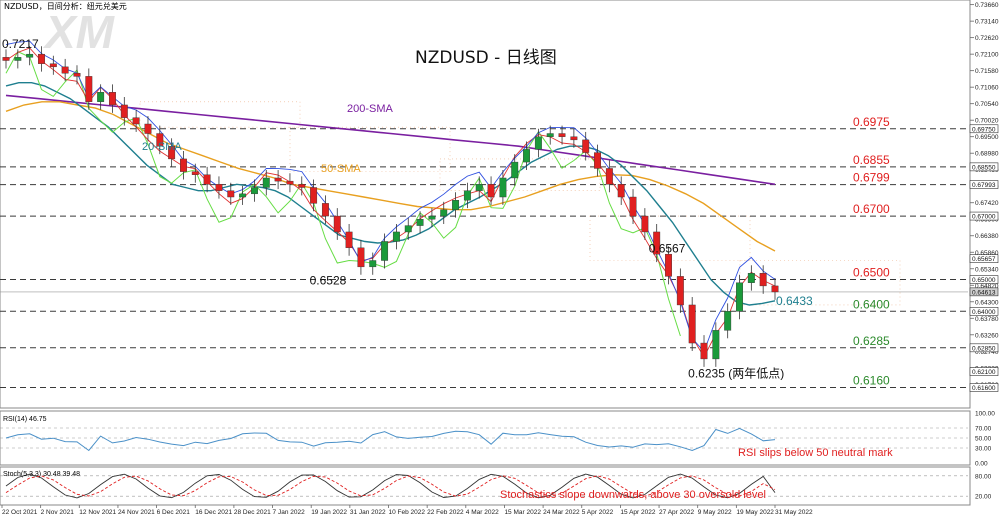 The width and height of the screenshot is (1000, 517). Describe the element at coordinates (987, 286) in the screenshot. I see `price-tick-label: 0.64820` at that location.